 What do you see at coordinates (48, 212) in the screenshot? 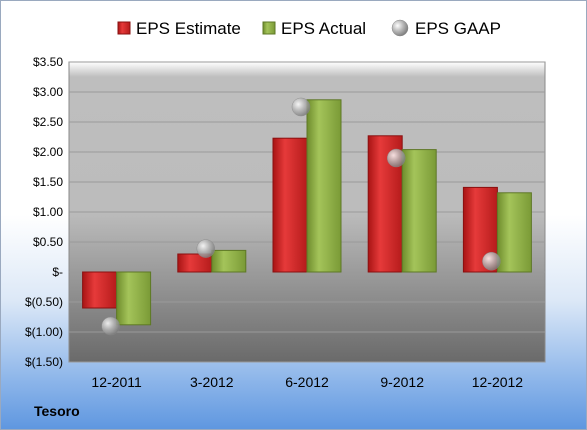
I see `y-tick-label: $1.00` at bounding box center [48, 212].